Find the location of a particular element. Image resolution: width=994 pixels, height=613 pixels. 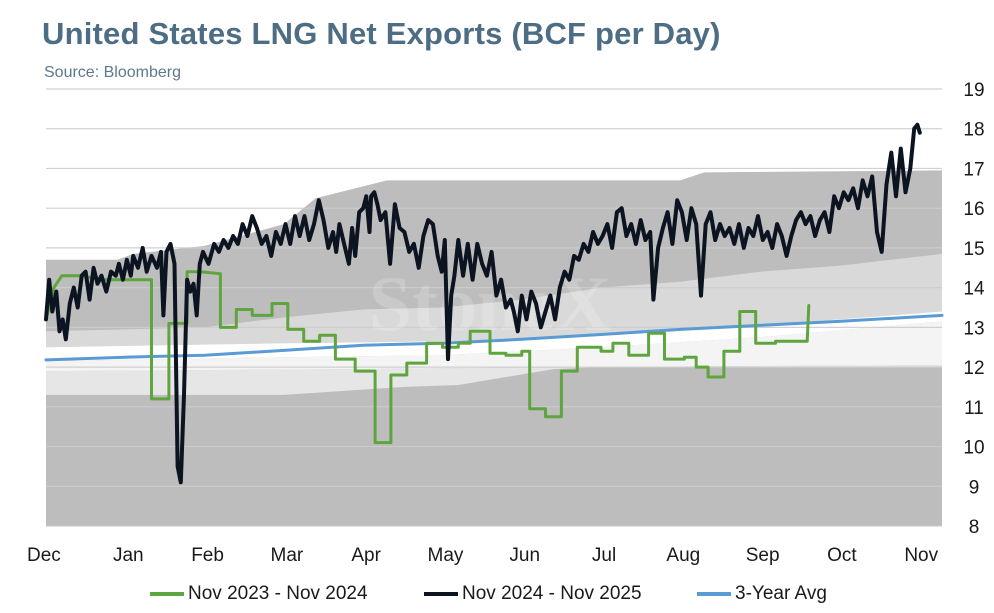

x-tick-label: Nov is located at coordinates (921, 555).